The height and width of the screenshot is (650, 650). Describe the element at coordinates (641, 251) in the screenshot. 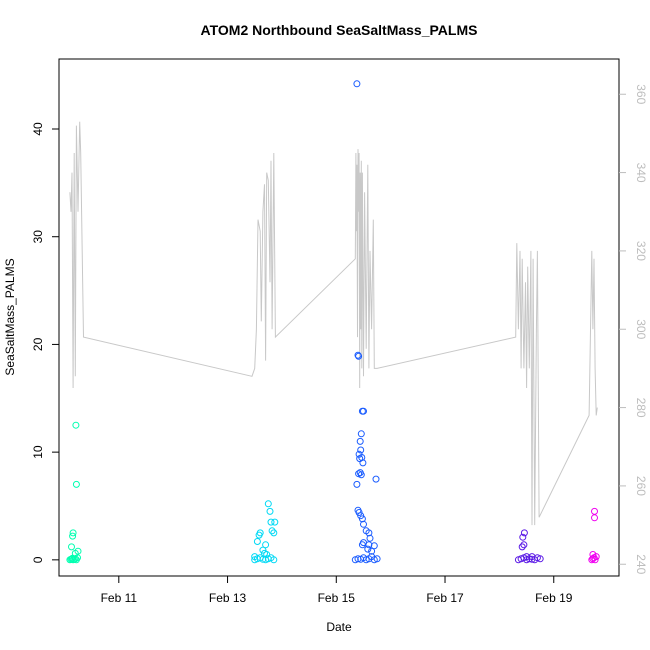

I see `y2-tick-label: 320` at that location.